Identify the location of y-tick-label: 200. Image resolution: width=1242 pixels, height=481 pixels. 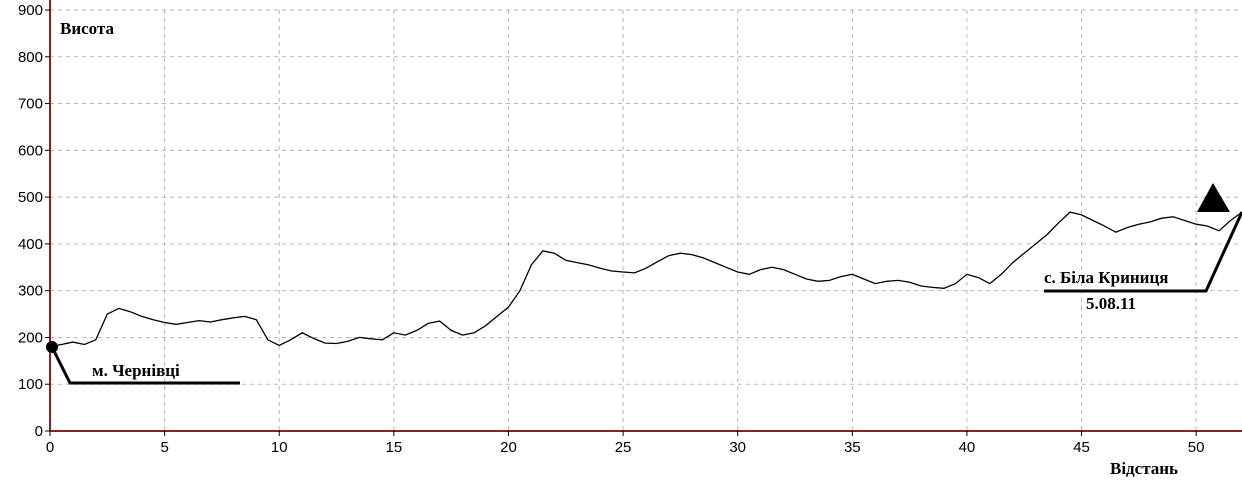
(30, 337).